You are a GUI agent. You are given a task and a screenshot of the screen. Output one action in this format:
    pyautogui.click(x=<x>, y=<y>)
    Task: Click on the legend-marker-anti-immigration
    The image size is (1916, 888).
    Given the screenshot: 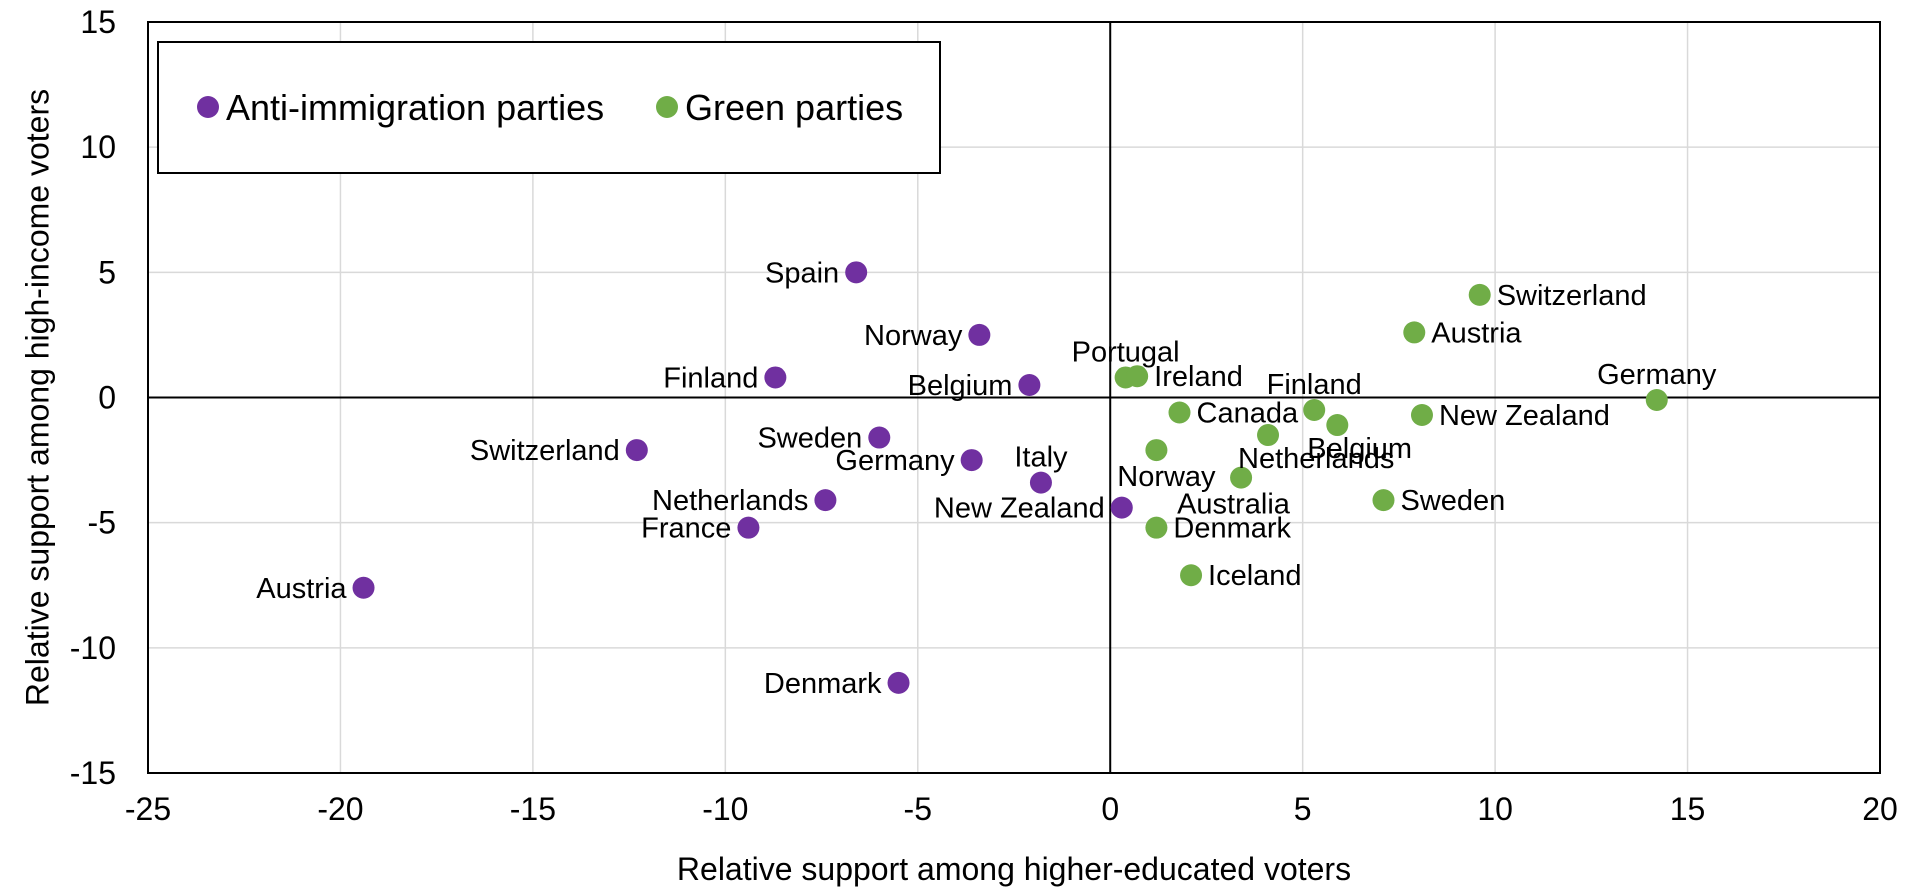 What is the action you would take?
    pyautogui.click(x=208, y=107)
    